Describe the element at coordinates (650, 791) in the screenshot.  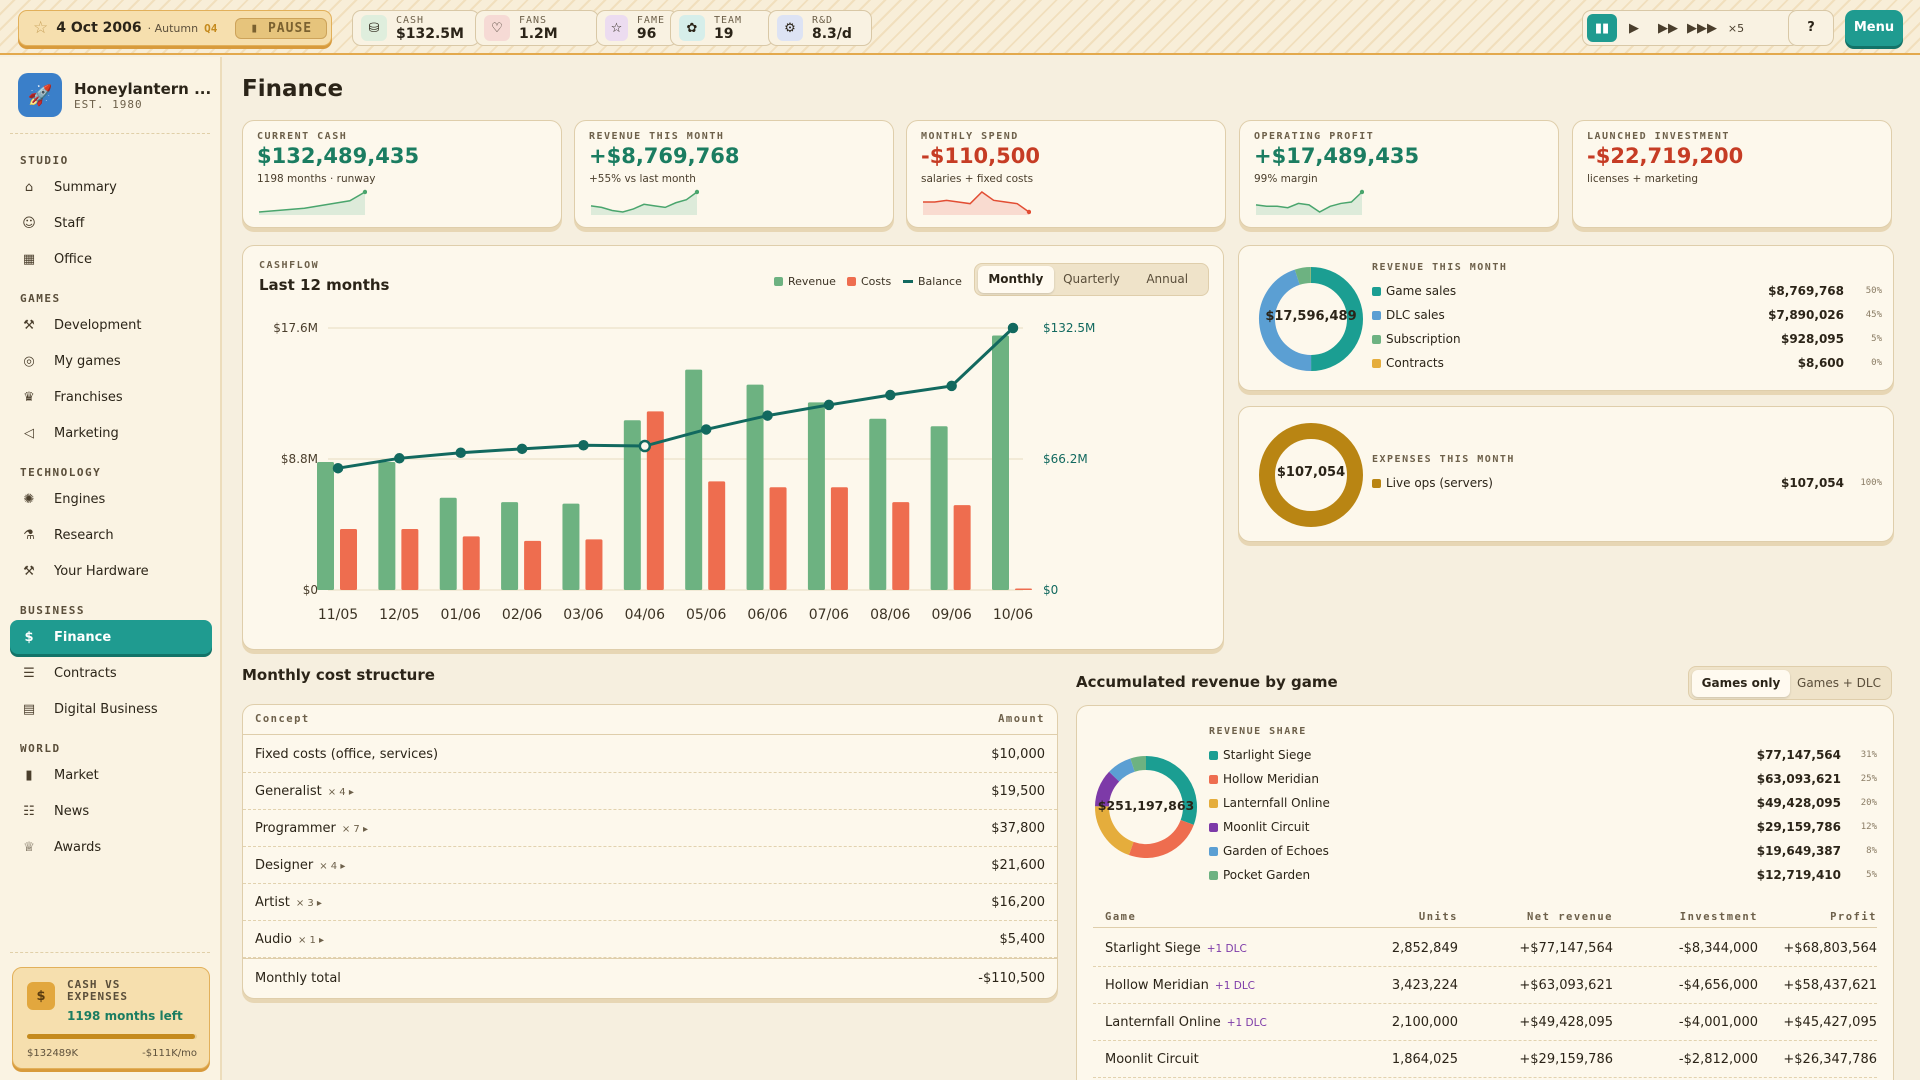
I see `table-row: Generalist × 4 ▸ $19,500` at that location.